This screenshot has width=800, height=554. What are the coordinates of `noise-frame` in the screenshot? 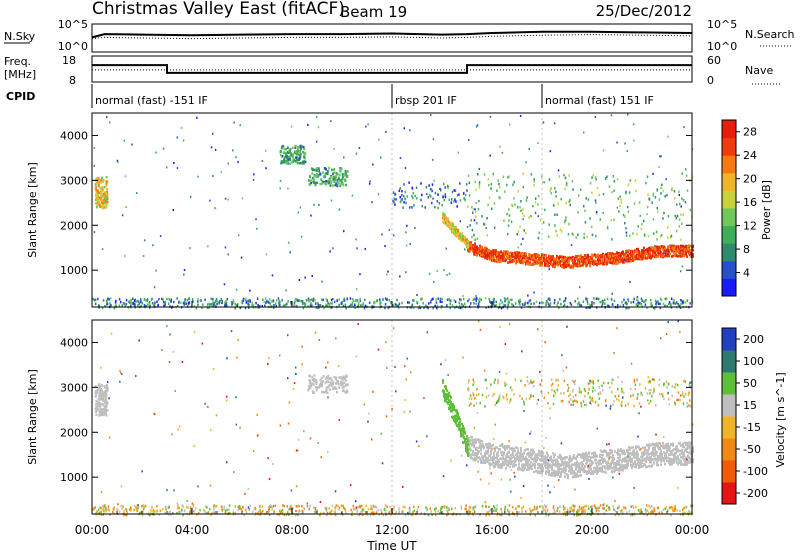 It's located at (392, 38).